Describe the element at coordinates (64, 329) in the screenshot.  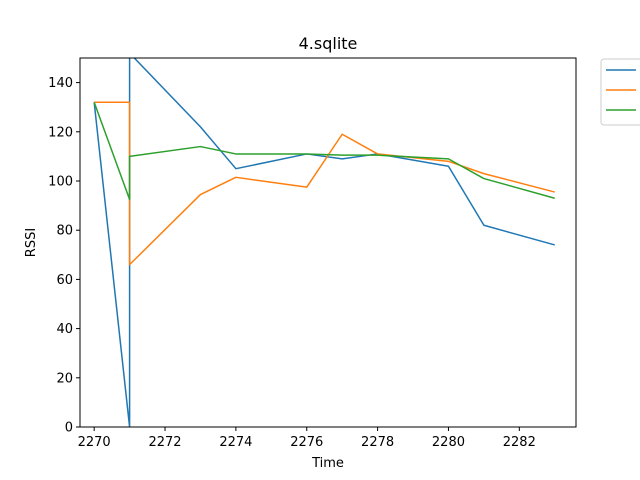
I see `y-tick-label: 40` at that location.